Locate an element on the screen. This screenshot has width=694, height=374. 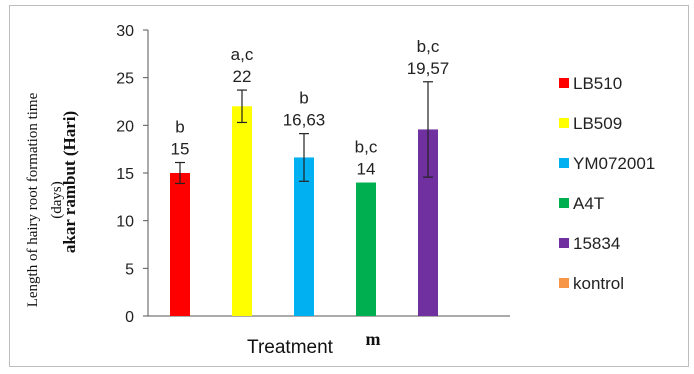
y-axis-overlay-text: akar rambut (Hari) is located at coordinates (69, 182).